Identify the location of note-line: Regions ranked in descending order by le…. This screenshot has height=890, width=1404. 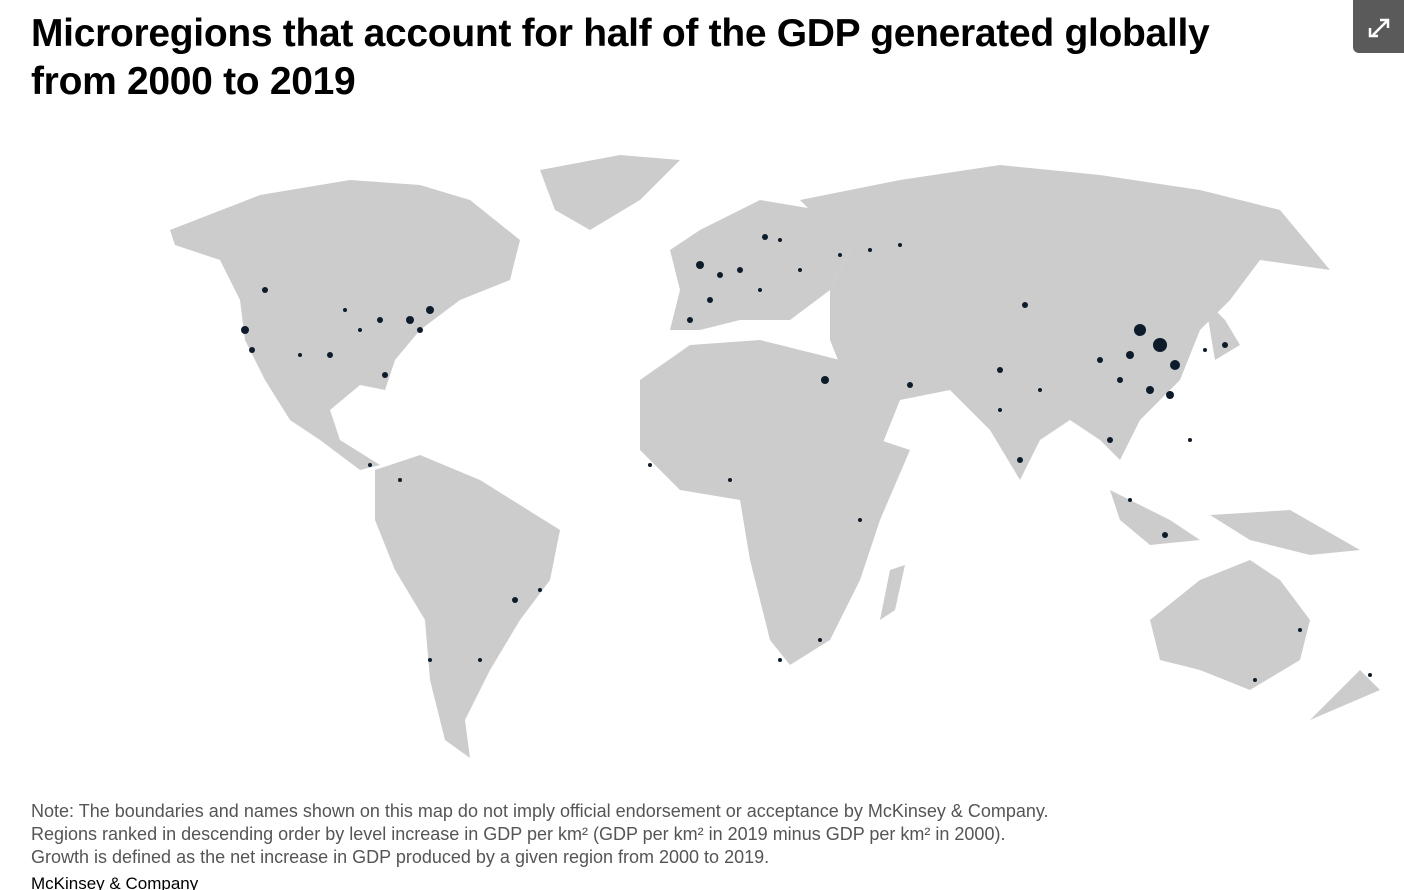
(518, 834).